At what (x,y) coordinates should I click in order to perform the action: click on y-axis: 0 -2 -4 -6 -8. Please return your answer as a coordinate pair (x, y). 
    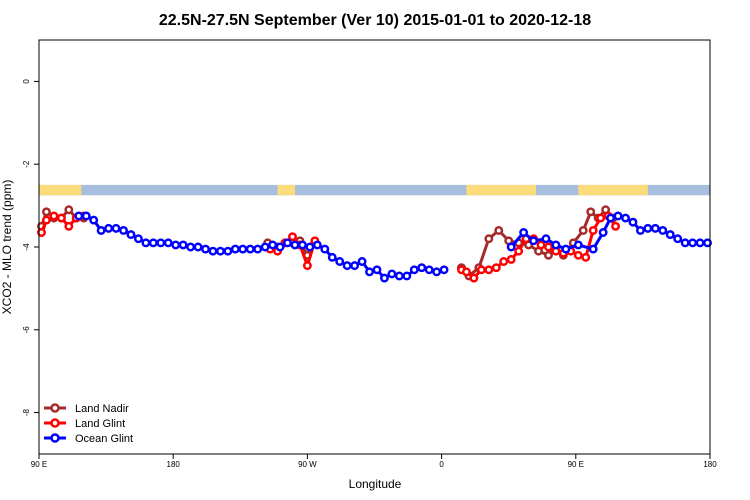
    Looking at the image, I should click on (30, 247).